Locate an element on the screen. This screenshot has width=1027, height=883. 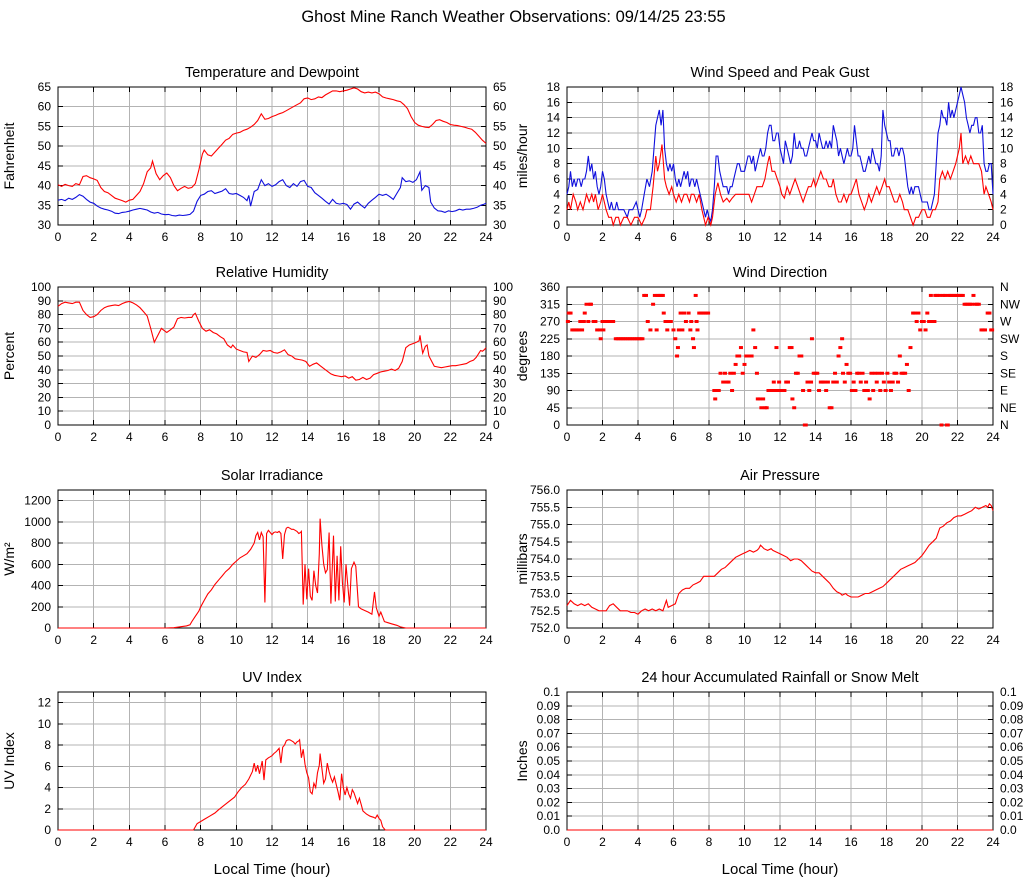
x-tick-label: 6 is located at coordinates (673, 437).